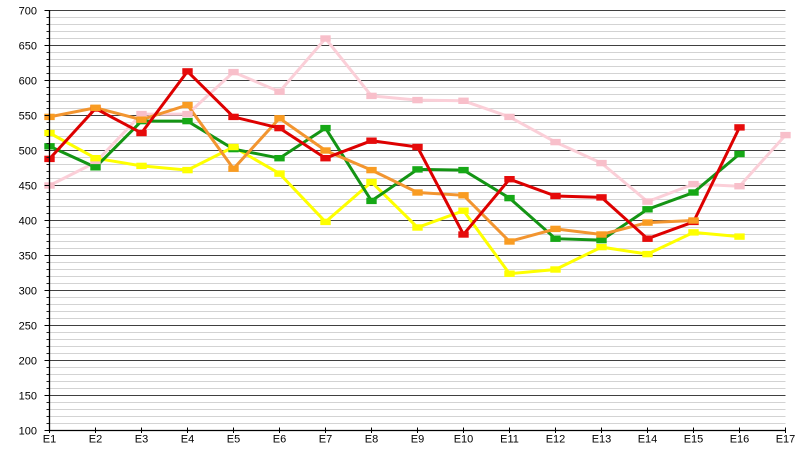  What do you see at coordinates (28, 257) in the screenshot?
I see `svg-text: 350` at bounding box center [28, 257].